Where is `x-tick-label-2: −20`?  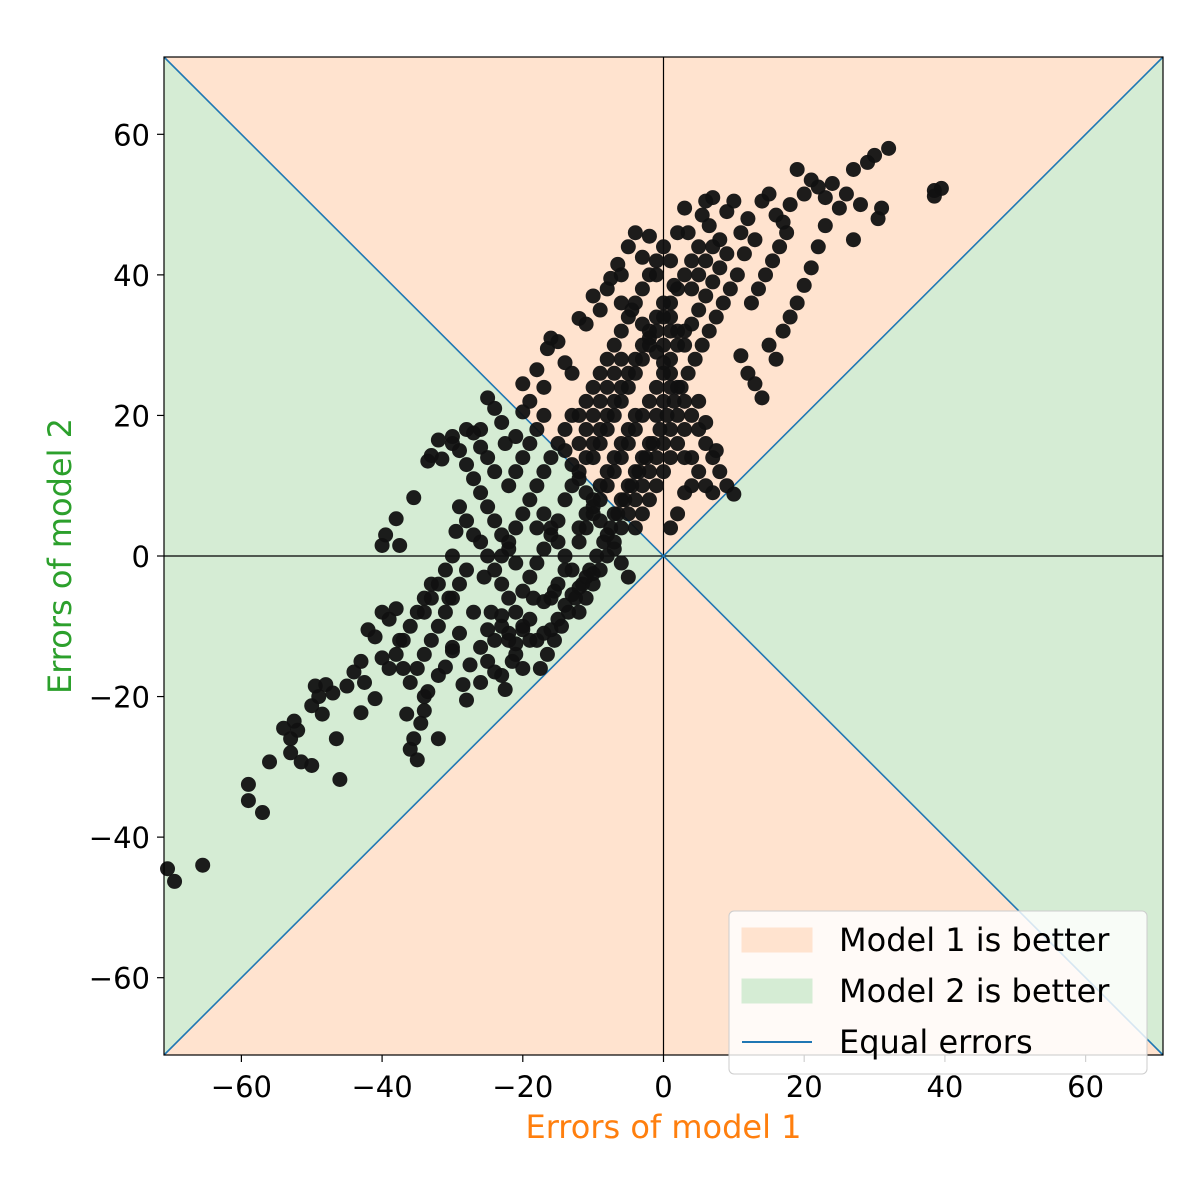
x-tick-label-2: −20 is located at coordinates (522, 1087).